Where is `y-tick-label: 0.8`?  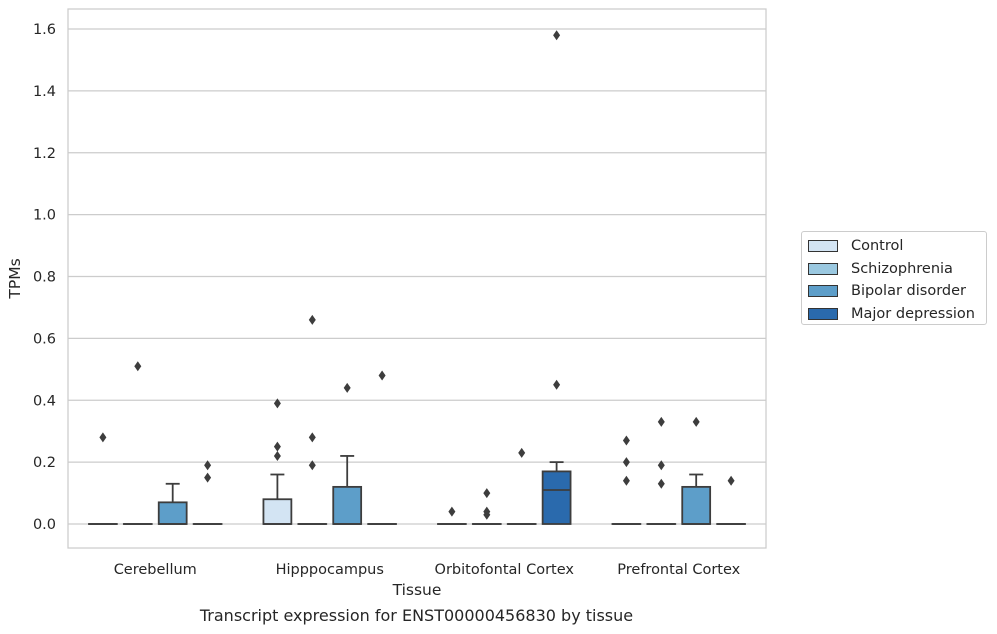
y-tick-label: 0.8 is located at coordinates (44, 278).